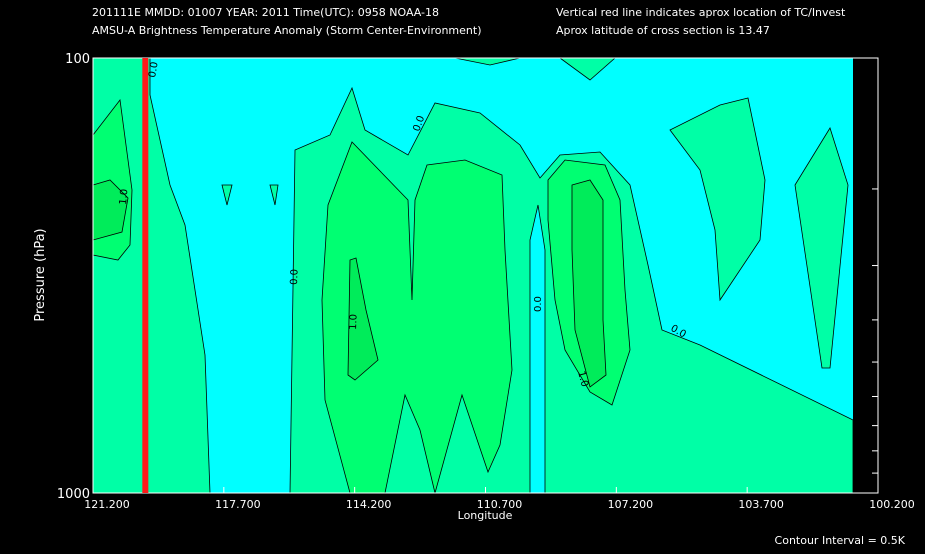 The image size is (925, 554). What do you see at coordinates (238, 504) in the screenshot?
I see `x-tick-label: 117.700` at bounding box center [238, 504].